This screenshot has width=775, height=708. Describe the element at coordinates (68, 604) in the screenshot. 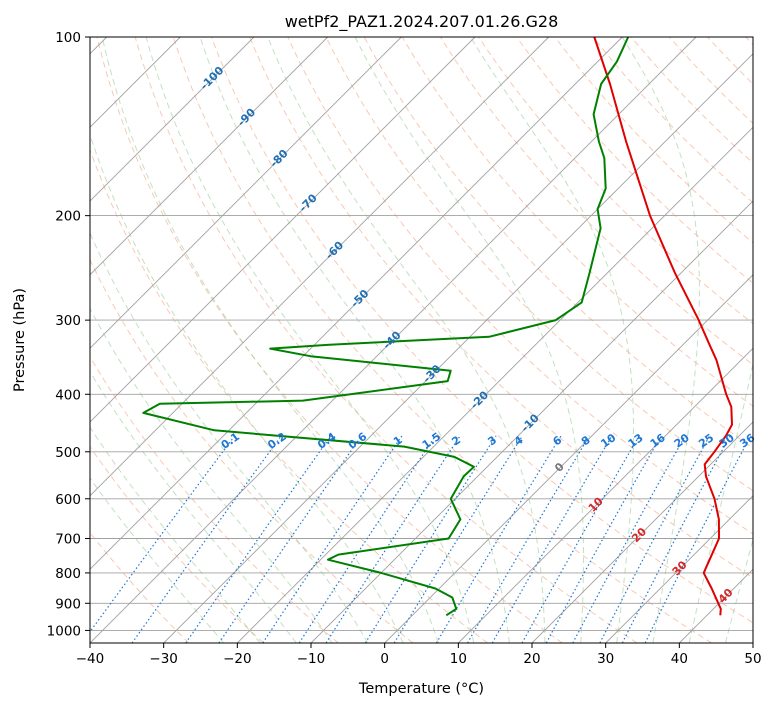

I see `y-tick-label: 900` at that location.